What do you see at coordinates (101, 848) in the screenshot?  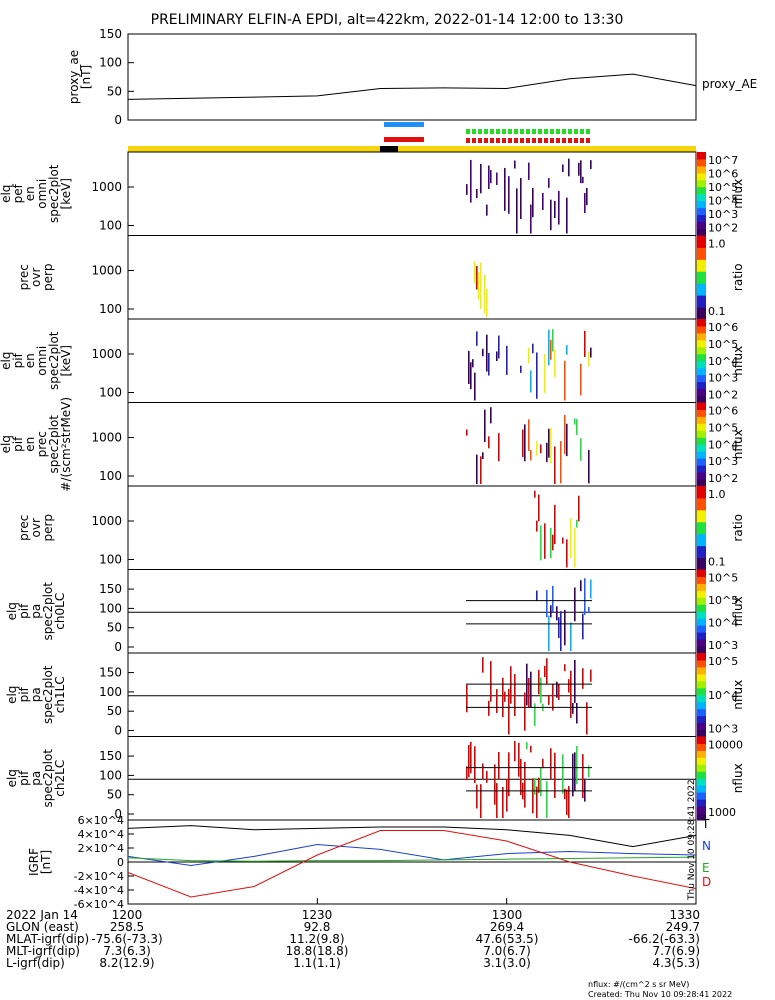 I see `igrf-ytick-label: 2×10^4` at bounding box center [101, 848].